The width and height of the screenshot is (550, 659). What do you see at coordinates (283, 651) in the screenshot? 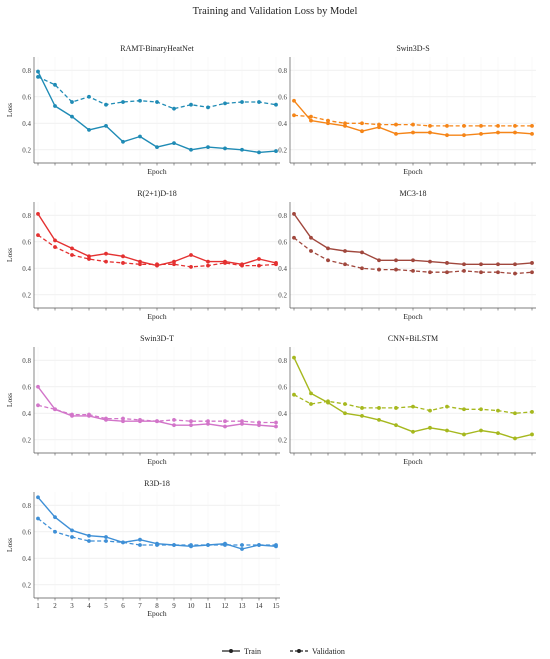
I see `legend: Train Validation` at bounding box center [283, 651].